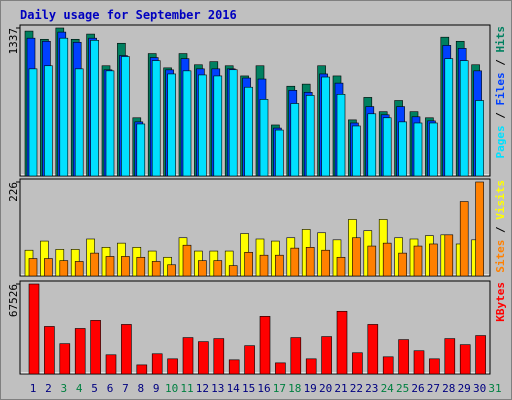  Describe the element at coordinates (217, 388) in the screenshot. I see `x-tick-label: 13` at that location.